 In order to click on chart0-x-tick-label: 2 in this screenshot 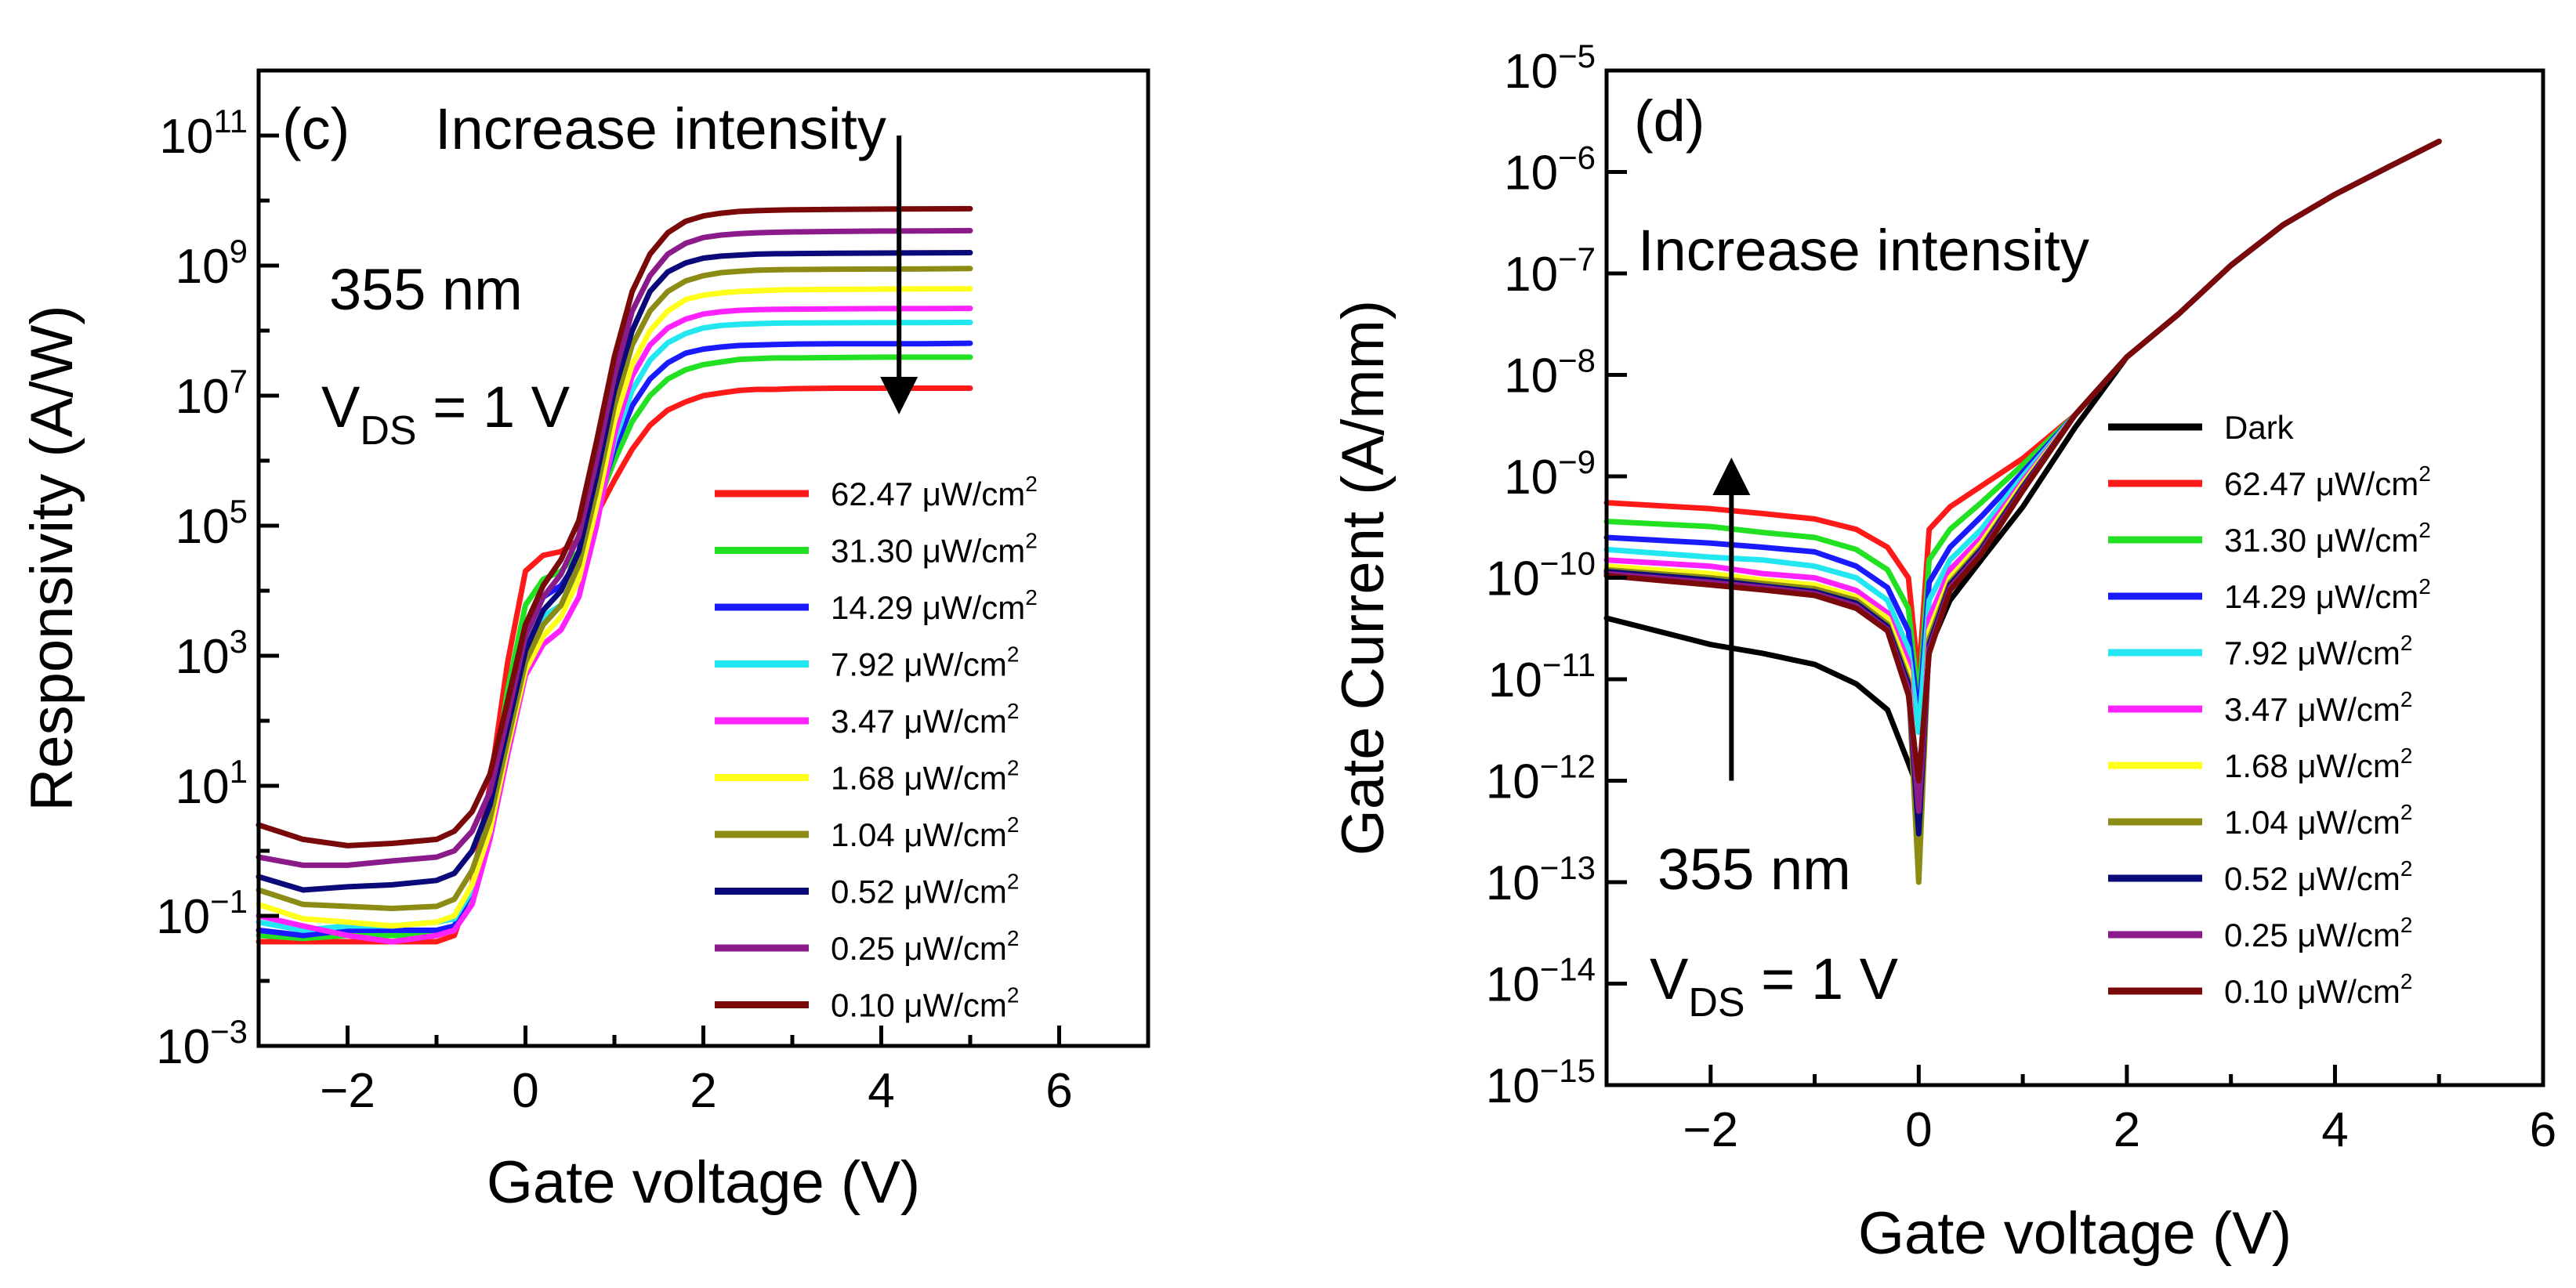, I will do `click(703, 1091)`.